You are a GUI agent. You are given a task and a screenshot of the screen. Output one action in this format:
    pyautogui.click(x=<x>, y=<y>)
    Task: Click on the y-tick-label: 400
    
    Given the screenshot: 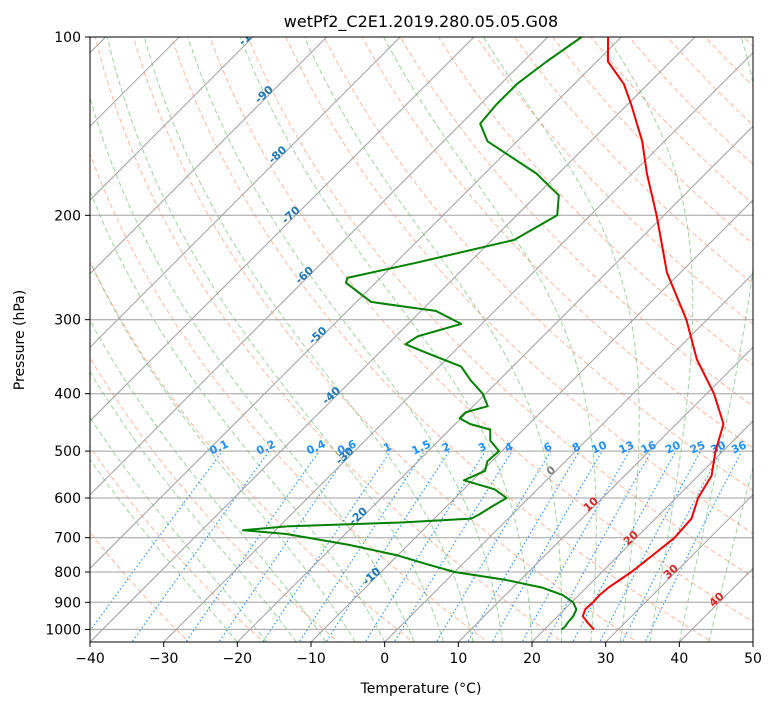 What is the action you would take?
    pyautogui.click(x=67, y=395)
    